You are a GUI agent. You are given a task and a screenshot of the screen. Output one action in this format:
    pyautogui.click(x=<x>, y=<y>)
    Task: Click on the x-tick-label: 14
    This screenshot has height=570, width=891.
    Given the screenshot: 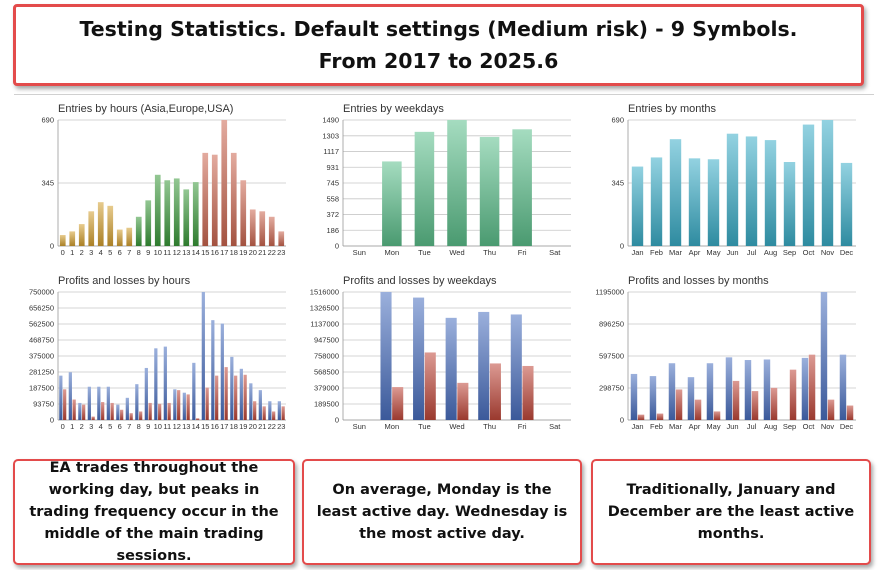 What is the action you would take?
    pyautogui.click(x=196, y=252)
    